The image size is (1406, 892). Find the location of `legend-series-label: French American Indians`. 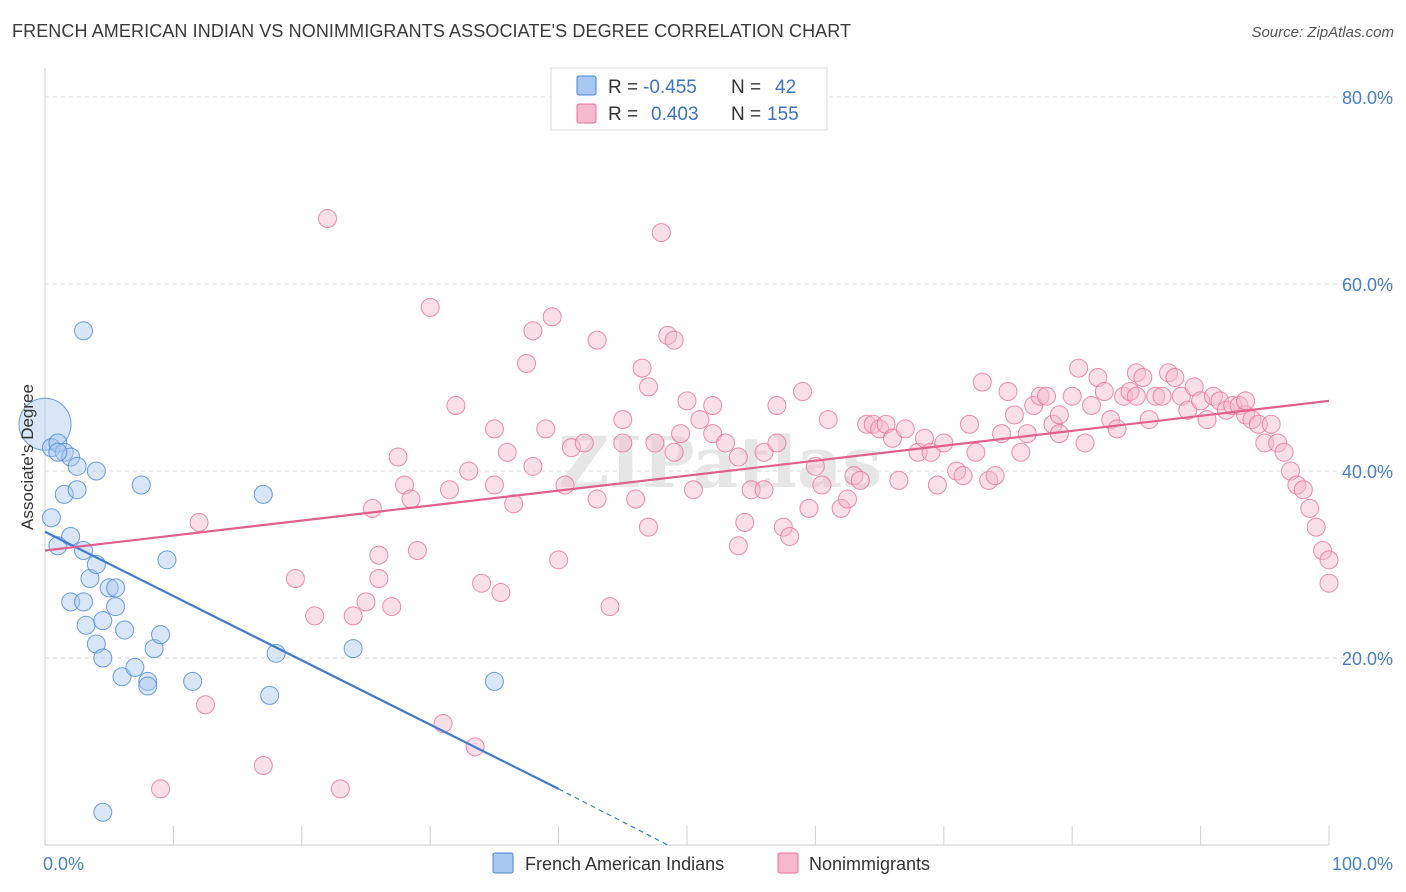

legend-series-label: French American Indians is located at coordinates (624, 864).